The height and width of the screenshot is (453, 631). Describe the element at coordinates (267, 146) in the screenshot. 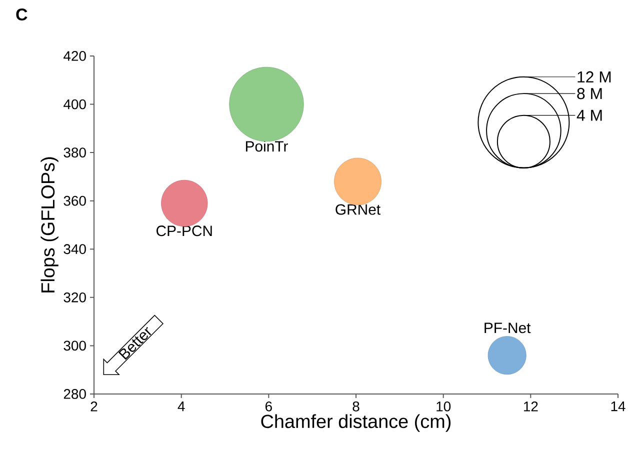

I see `series-label: PoinTr` at that location.